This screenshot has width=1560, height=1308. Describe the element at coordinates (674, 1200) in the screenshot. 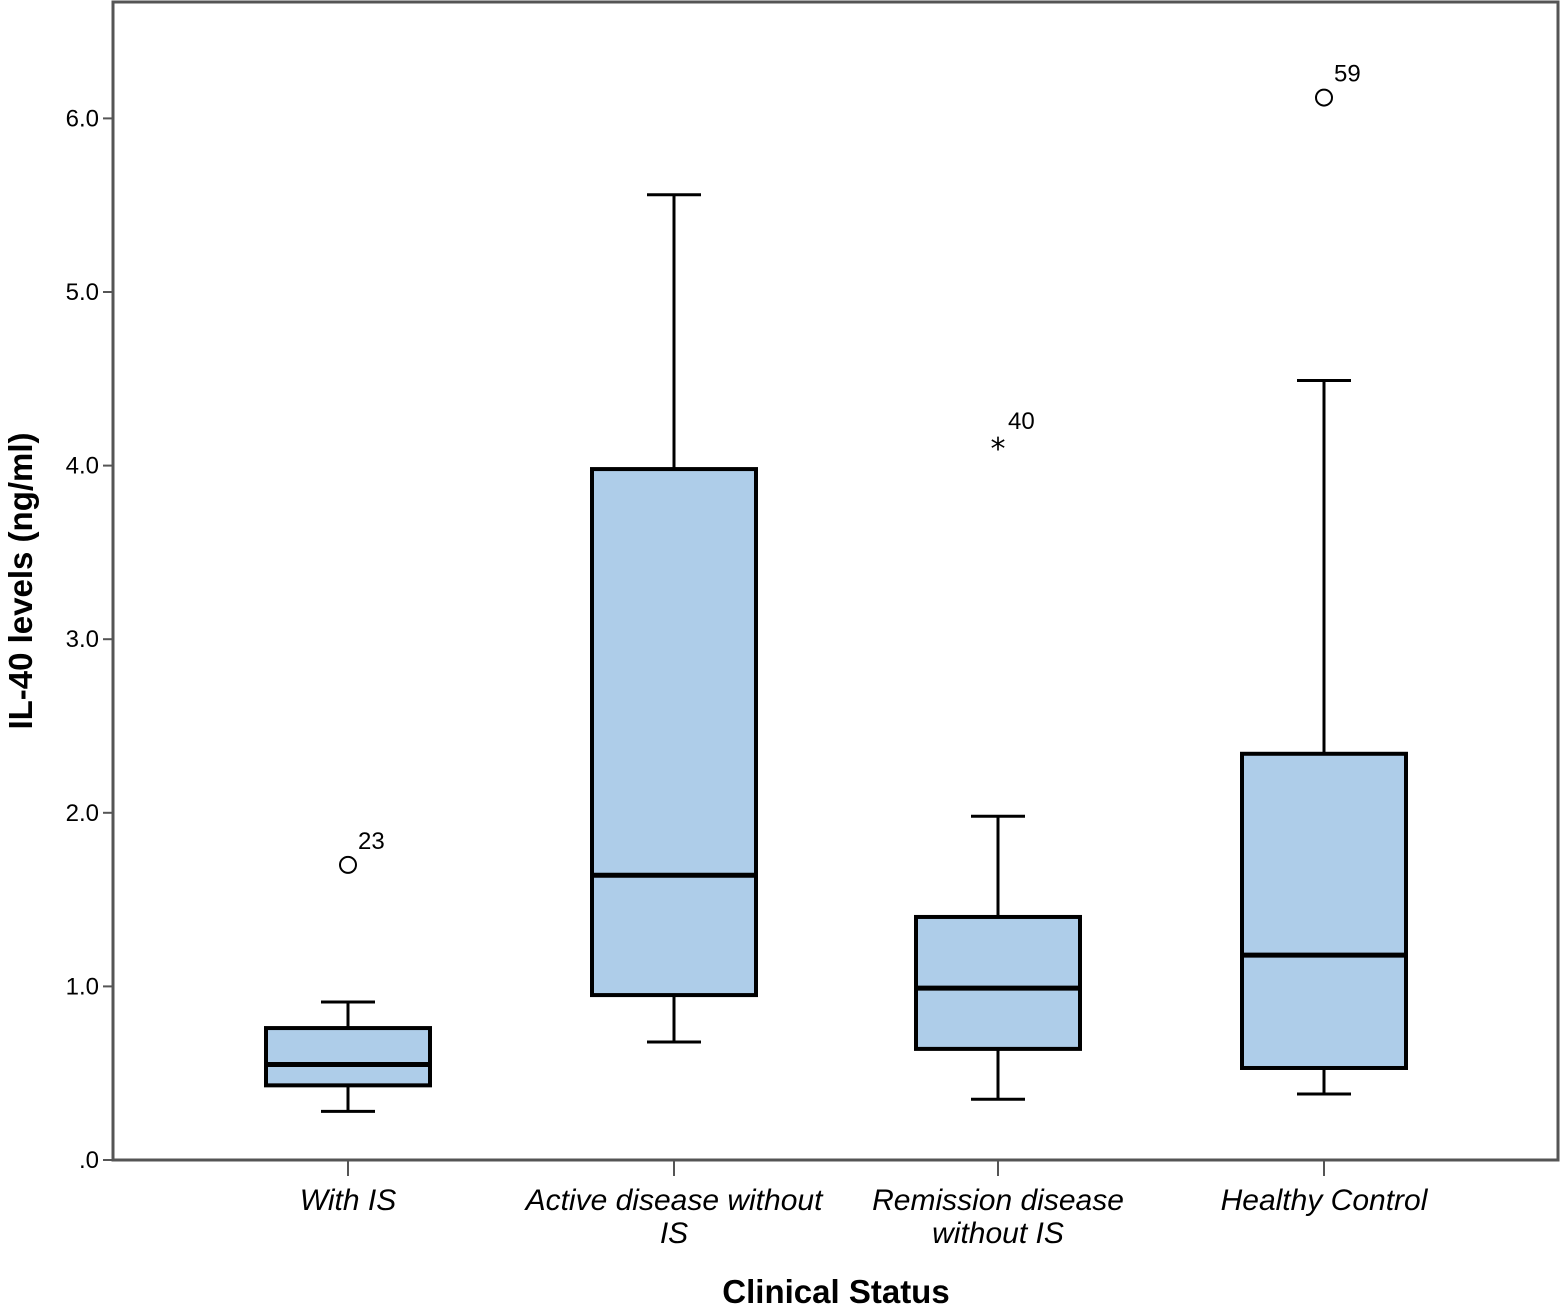

I see `x-tick-label: Active disease without` at that location.